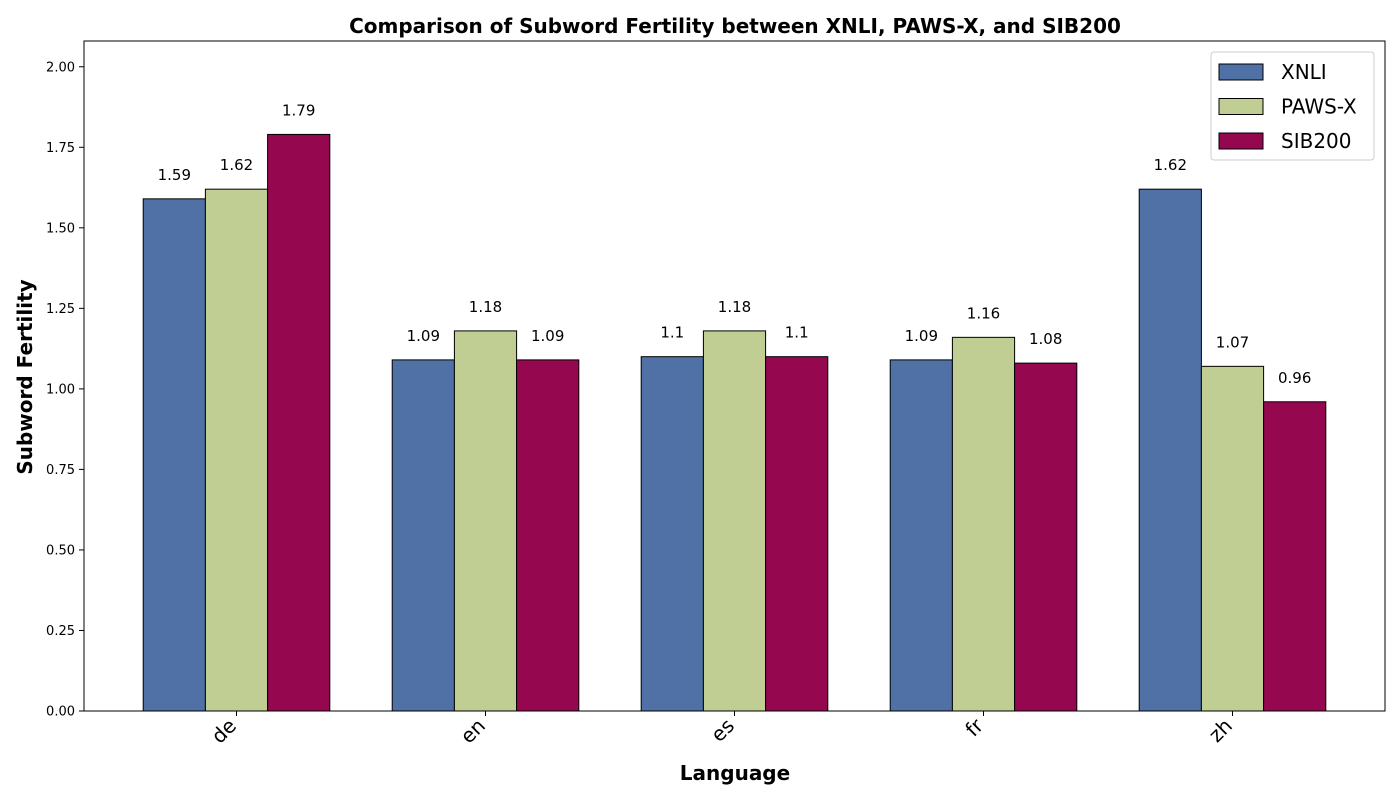  I want to click on bar-sib200-es, so click(797, 534).